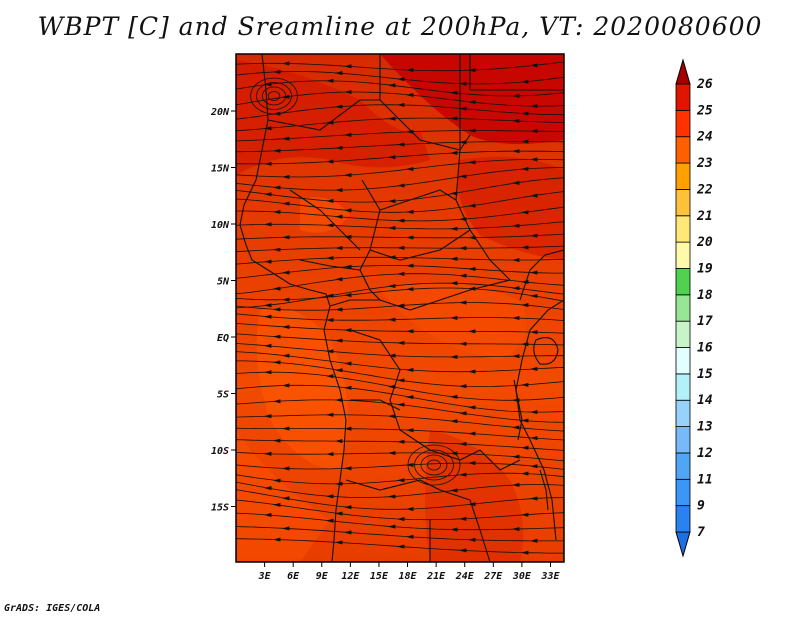 The height and width of the screenshot is (618, 800). What do you see at coordinates (704, 110) in the screenshot?
I see `colorbar-level-label: 25` at bounding box center [704, 110].